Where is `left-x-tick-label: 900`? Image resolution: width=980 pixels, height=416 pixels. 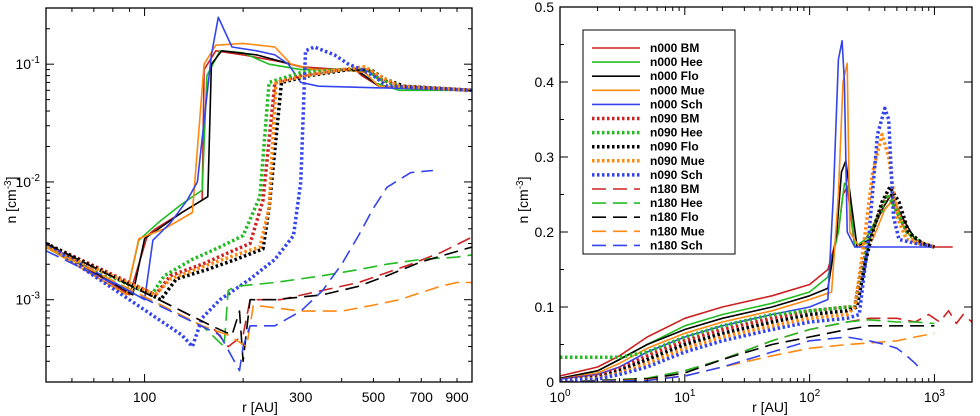
left-x-tick-label: 900 is located at coordinates (457, 397).